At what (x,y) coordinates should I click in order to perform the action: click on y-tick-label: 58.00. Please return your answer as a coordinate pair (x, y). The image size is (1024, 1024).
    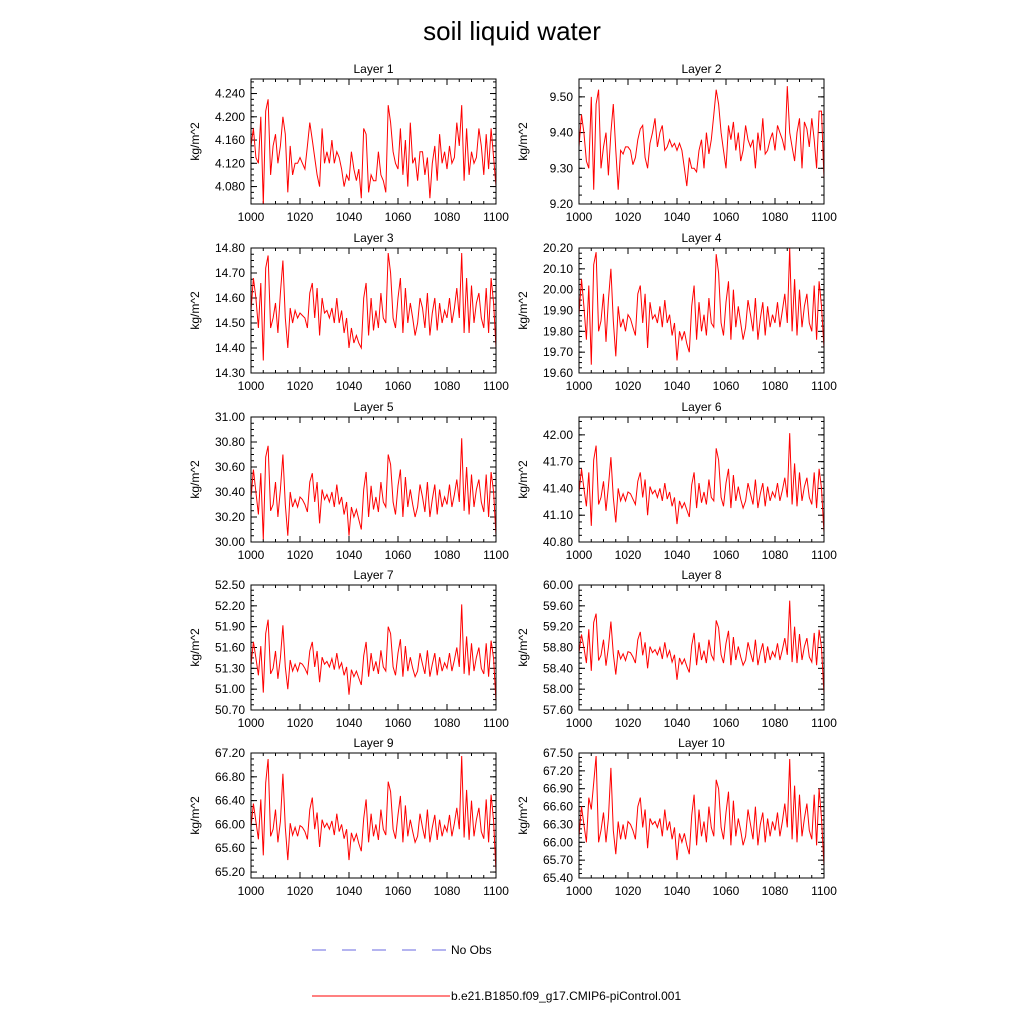
    Looking at the image, I should click on (558, 689).